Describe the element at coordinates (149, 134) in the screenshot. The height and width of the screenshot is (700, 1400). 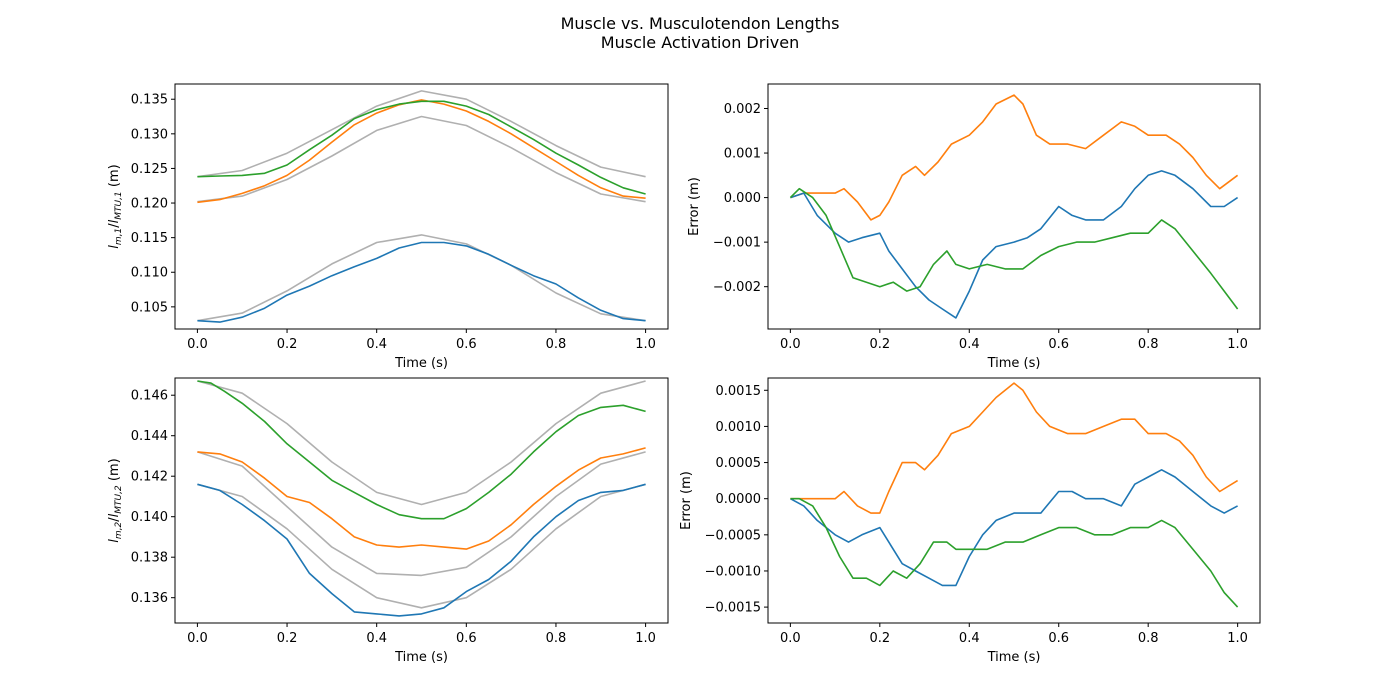
I see `y-tick-label: 0.130` at that location.